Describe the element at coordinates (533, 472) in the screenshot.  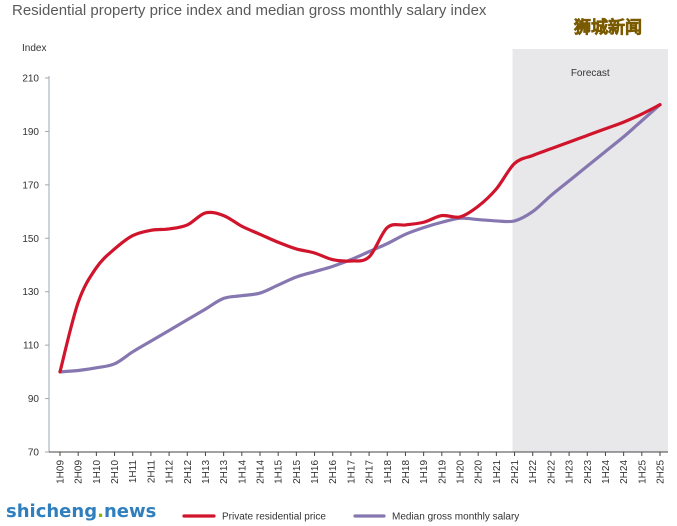
I see `x-tick-label: 1H22` at that location.